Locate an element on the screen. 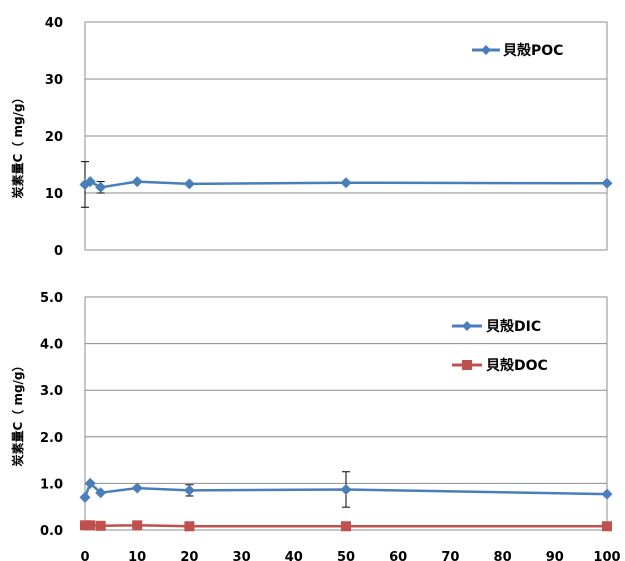  dic-doc-y-axis-label: 炭素量C（ mg/g） is located at coordinates (17, 412).